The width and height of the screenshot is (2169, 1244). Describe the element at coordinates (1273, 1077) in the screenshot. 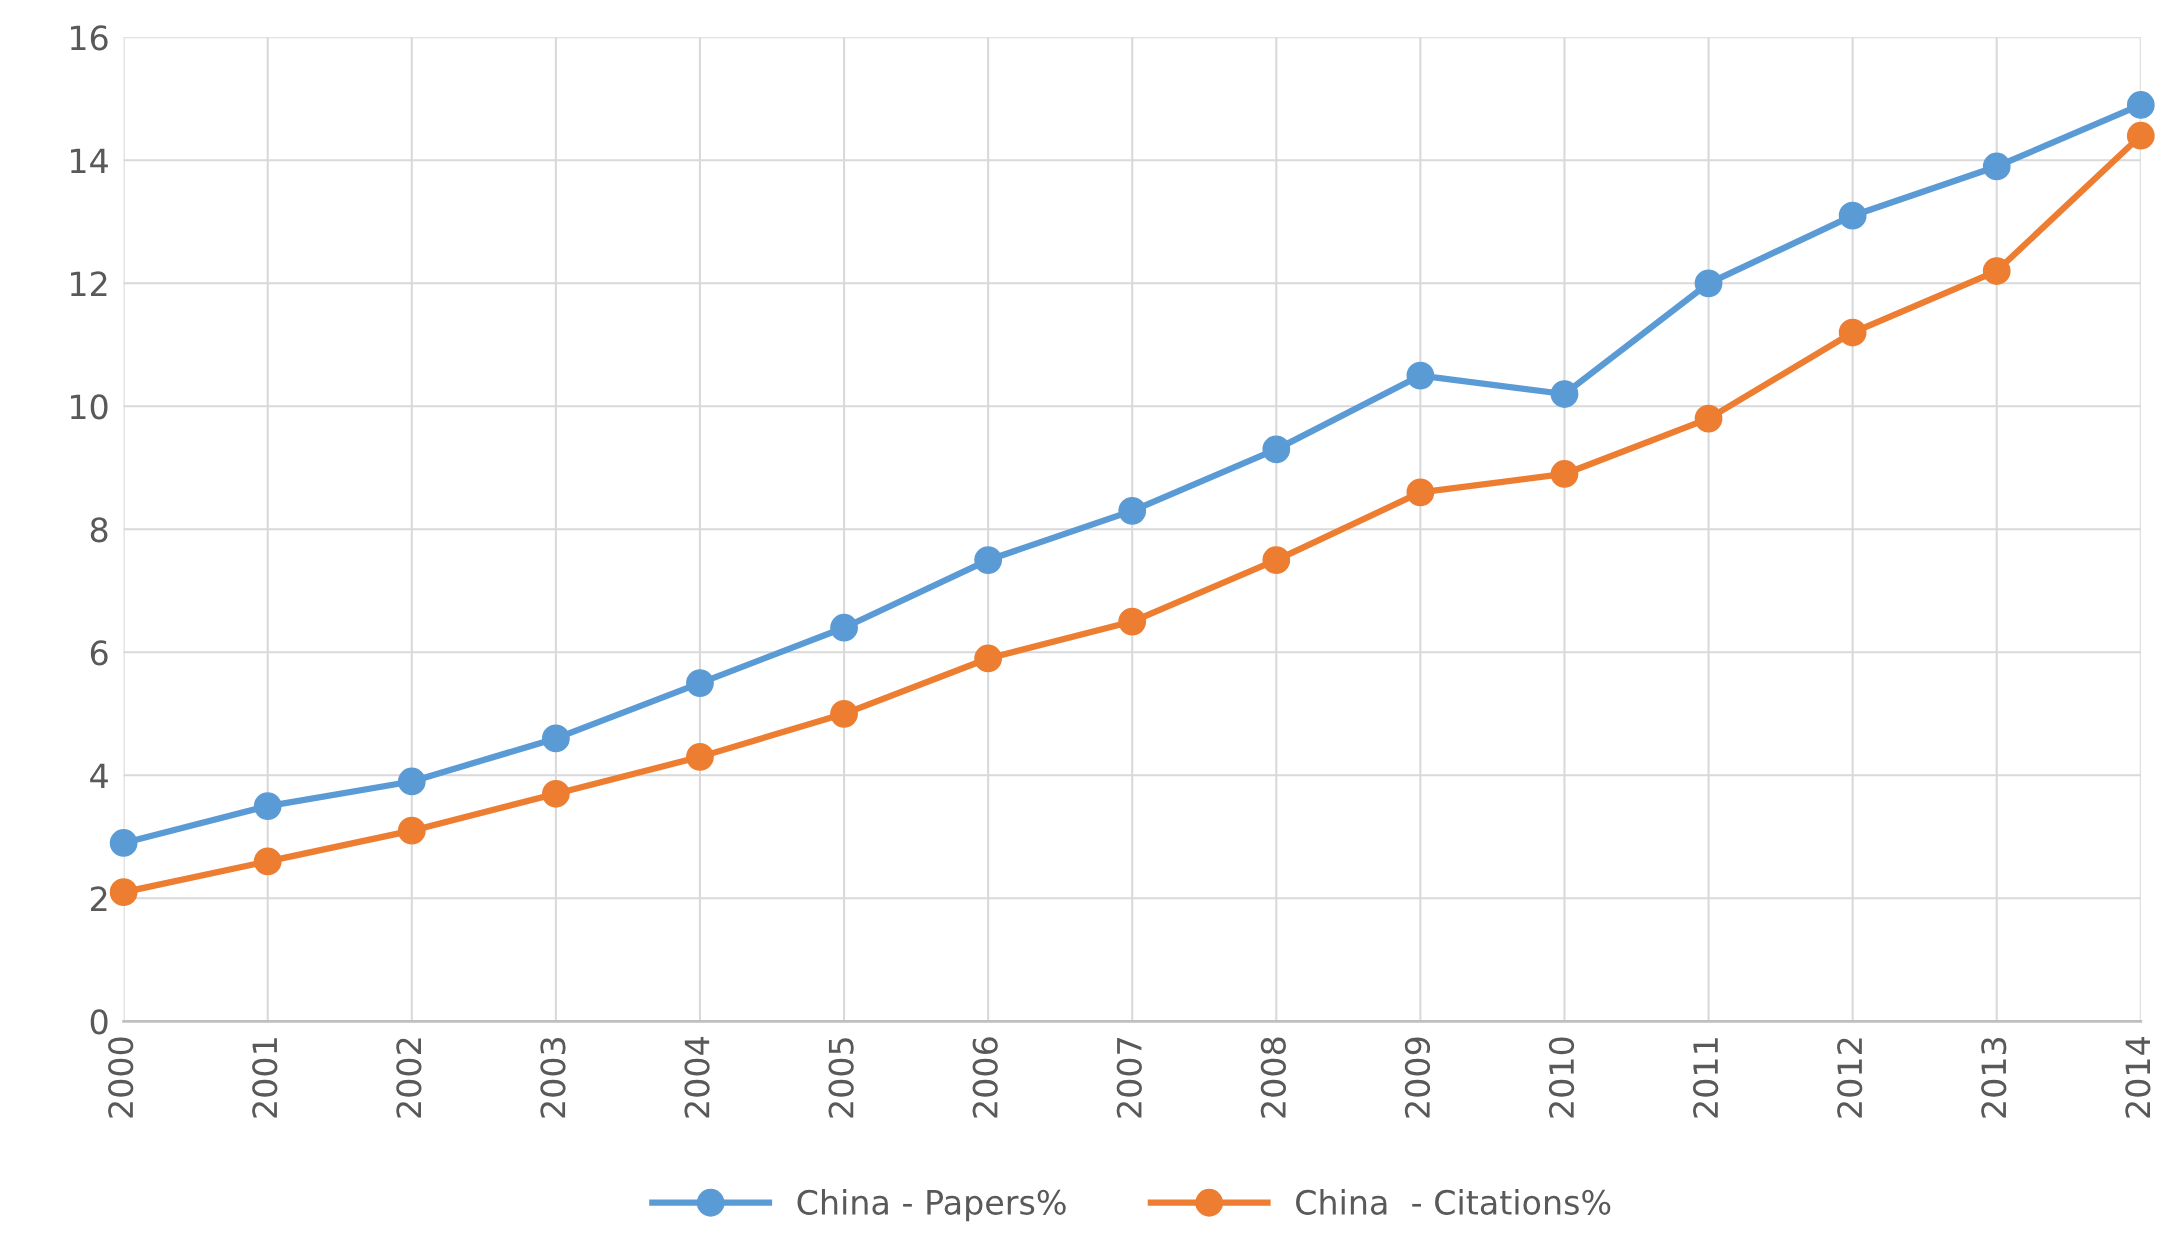

I see `x-tick-label: 2008` at that location.